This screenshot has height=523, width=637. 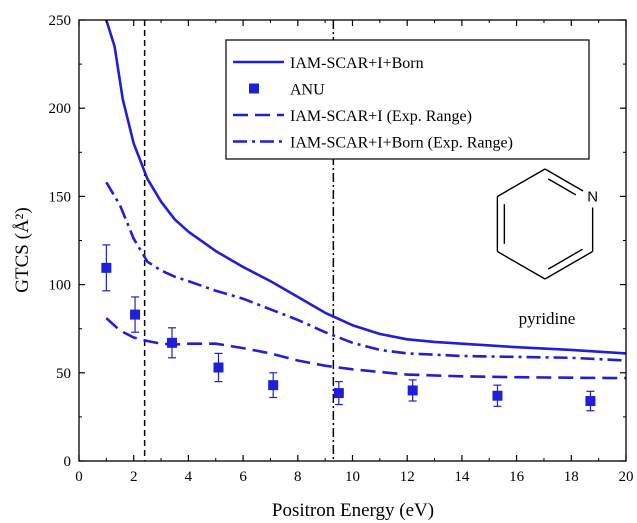 I want to click on y-tick-label: 0, so click(x=68, y=462).